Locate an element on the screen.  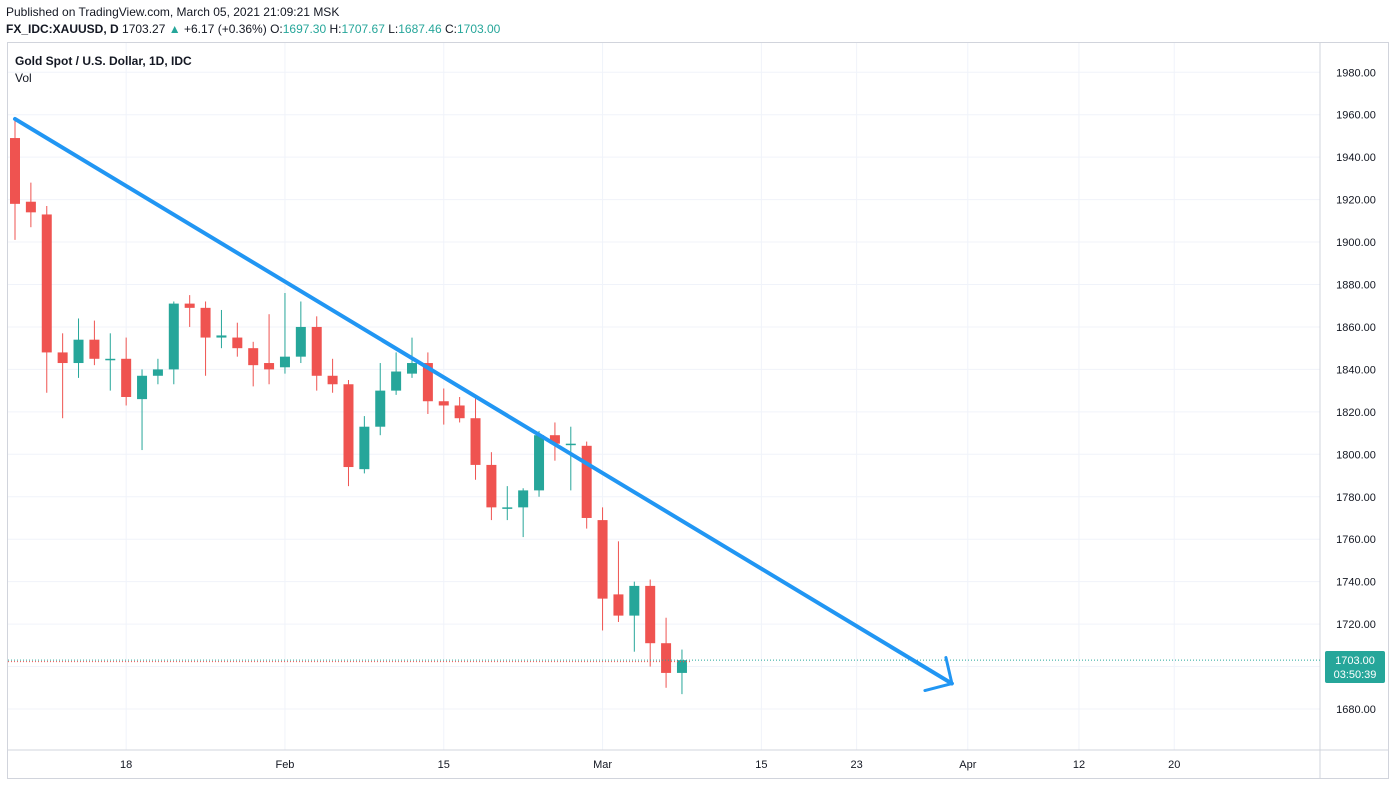
close-label: C: is located at coordinates (450, 29).